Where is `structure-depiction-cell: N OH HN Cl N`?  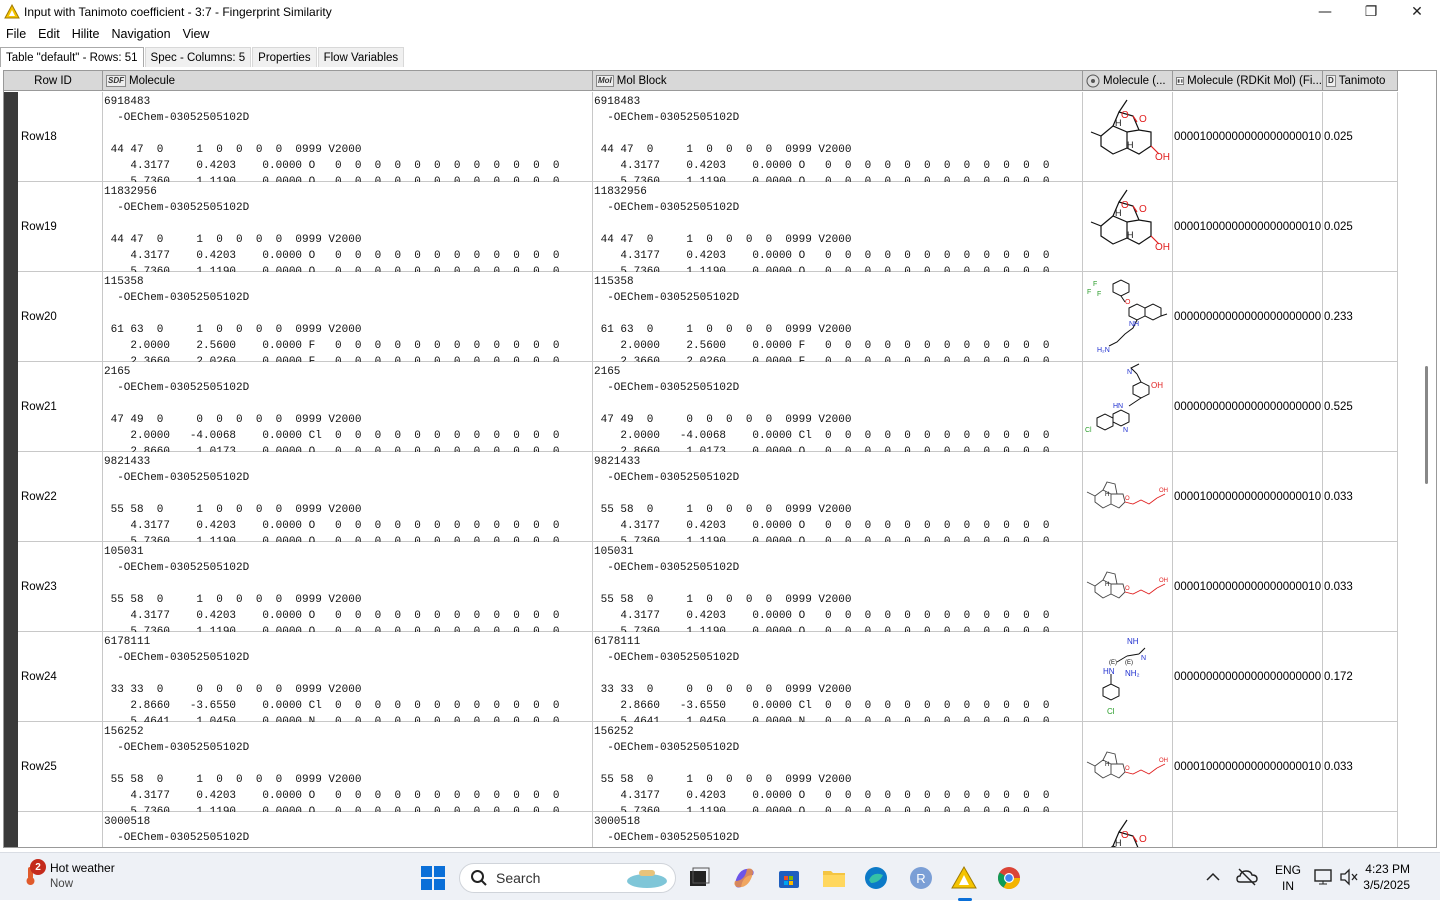
structure-depiction-cell: N OH HN Cl N is located at coordinates (1128, 407).